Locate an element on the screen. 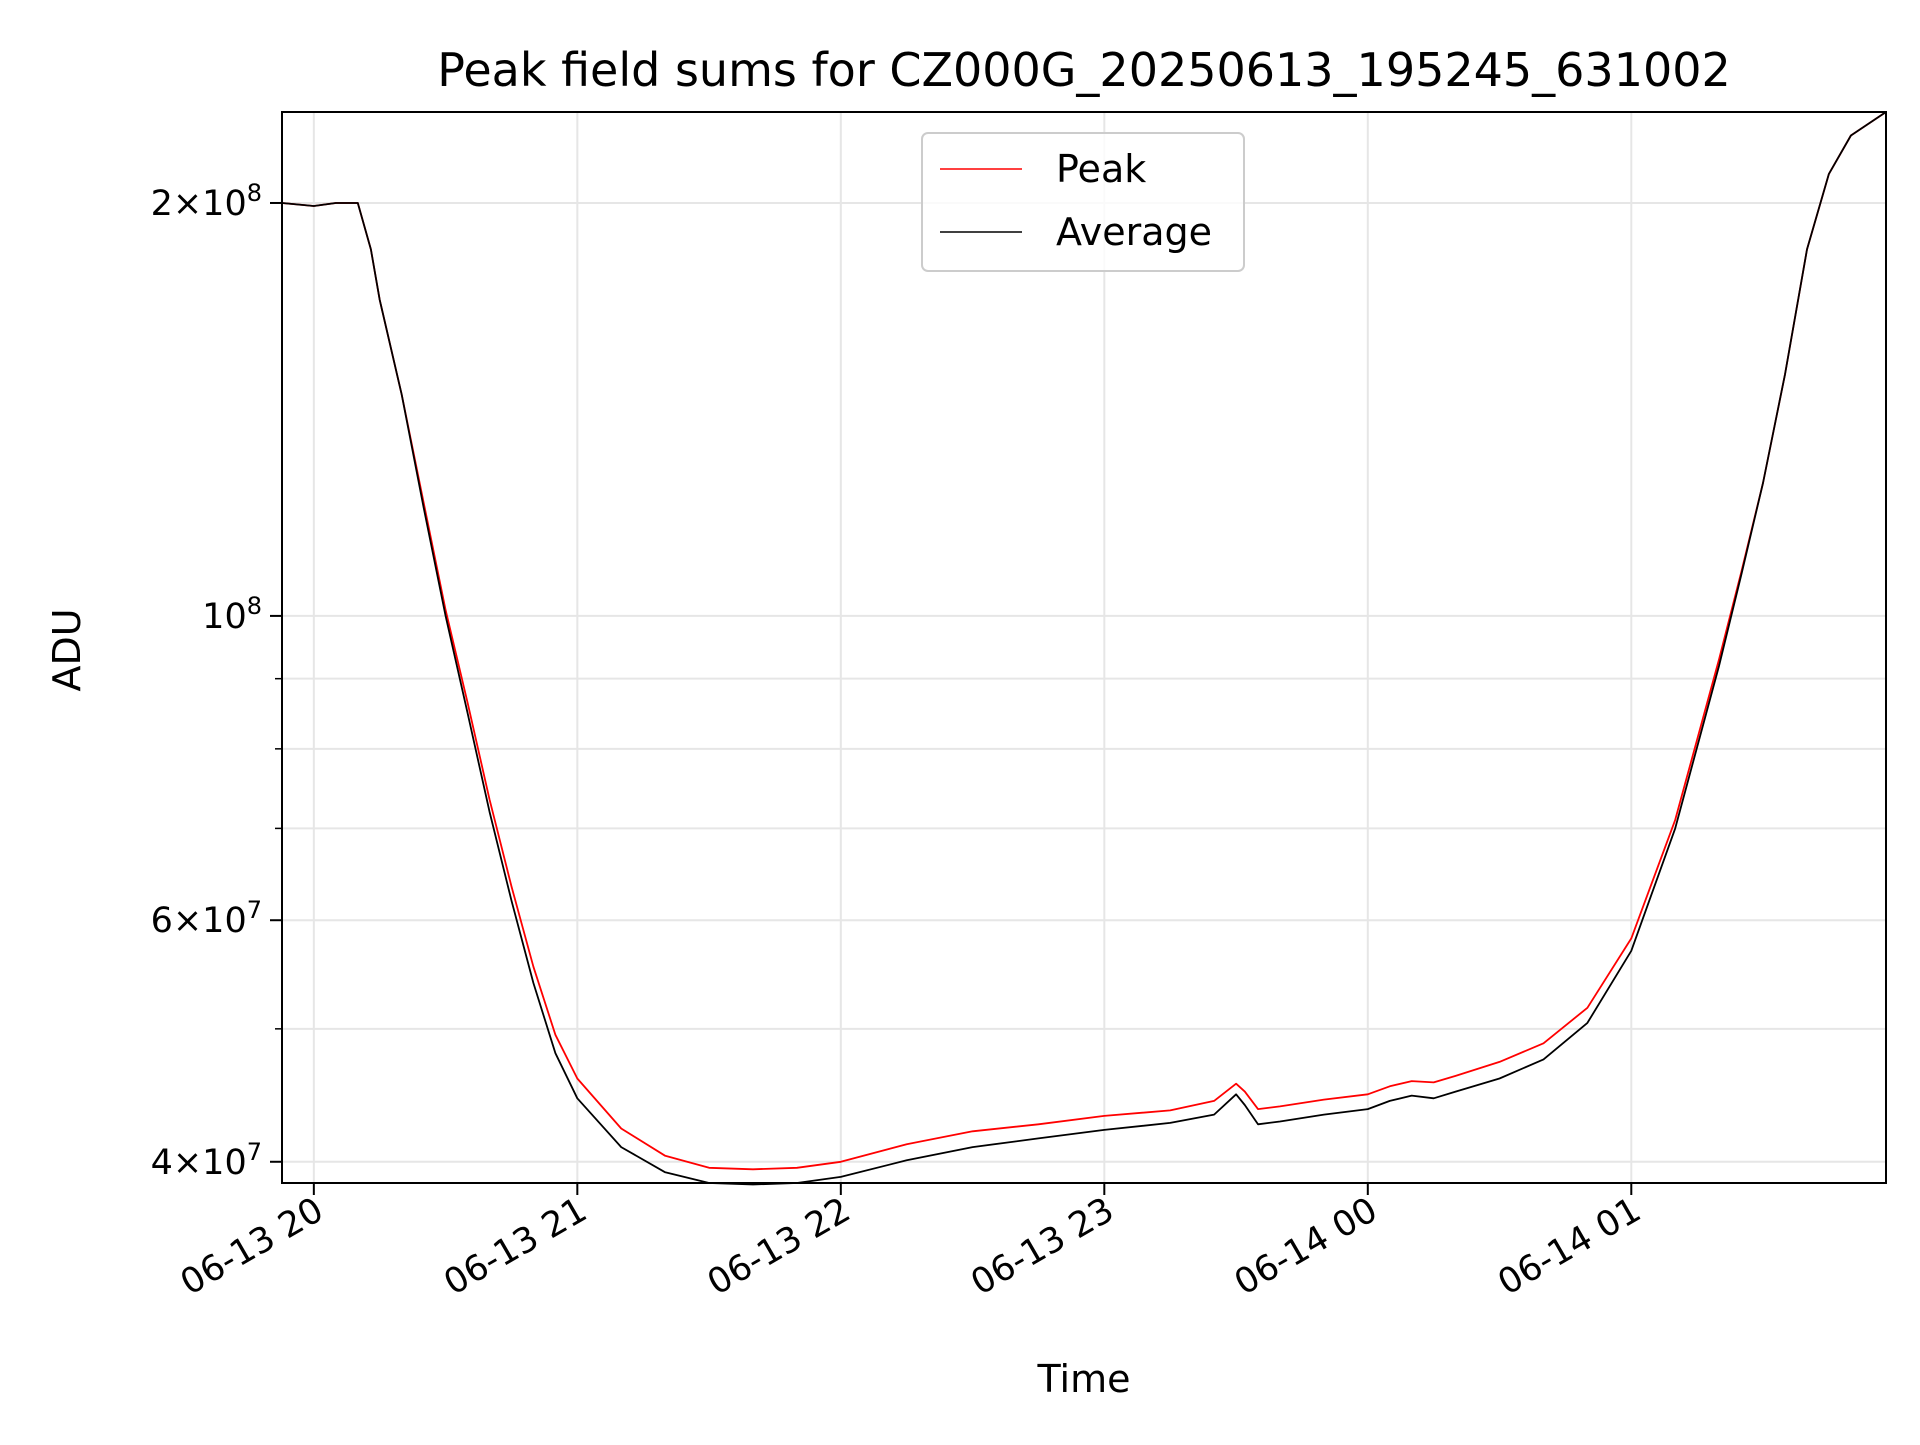  legend-box is located at coordinates (1083, 202).